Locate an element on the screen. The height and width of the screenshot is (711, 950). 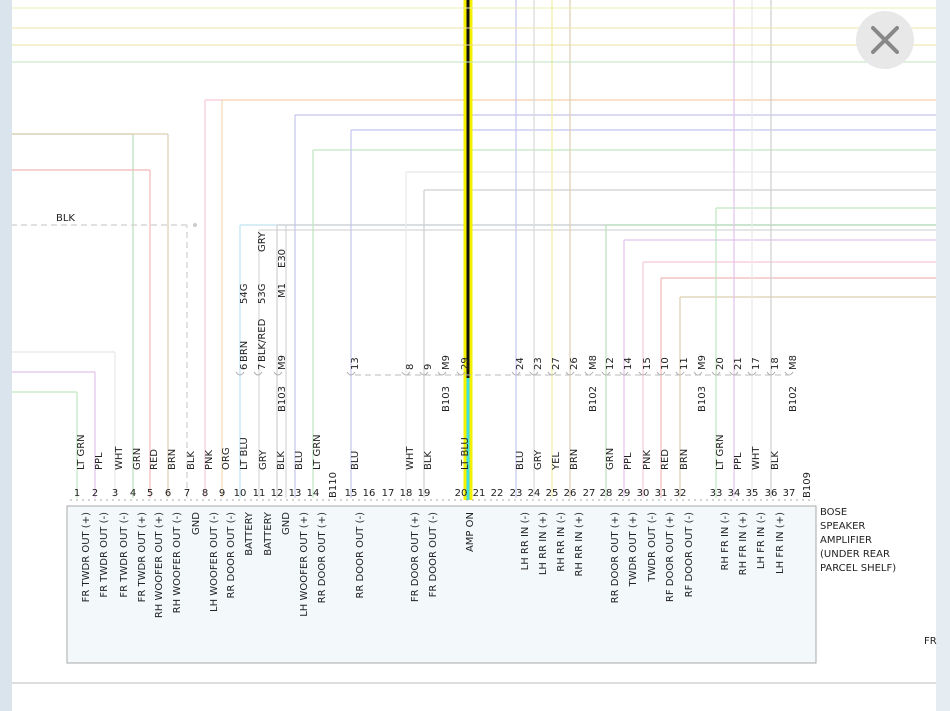
pin-number: 22 is located at coordinates (497, 493).